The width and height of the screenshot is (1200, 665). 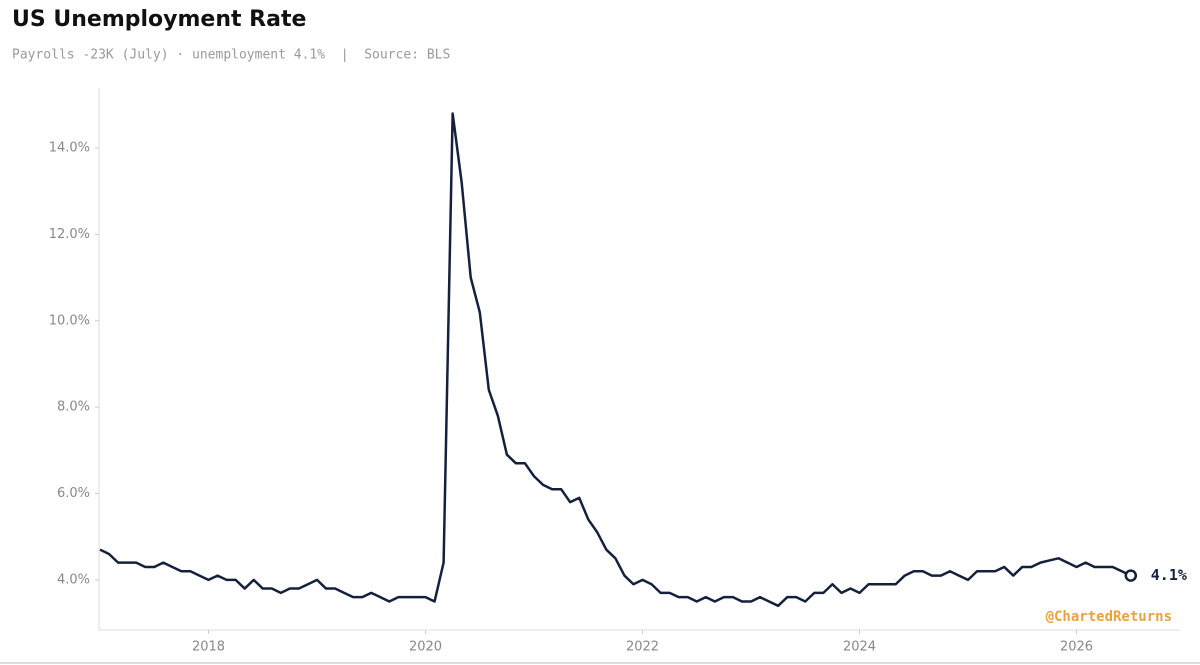 I want to click on x-tick-label: 2024, so click(x=859, y=647).